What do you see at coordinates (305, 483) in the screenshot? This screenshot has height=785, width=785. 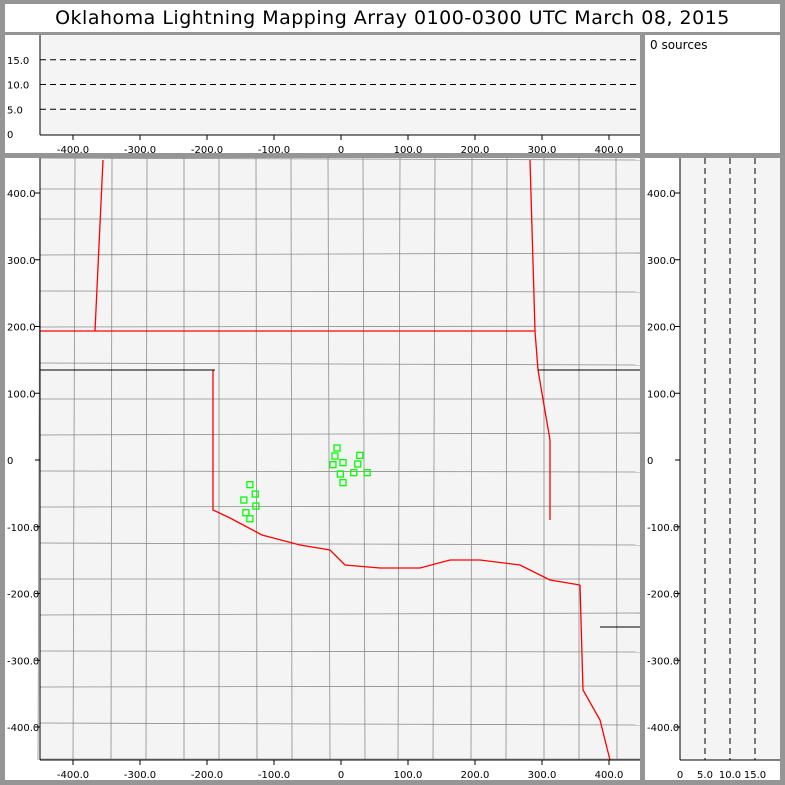 I see `lma-stations` at bounding box center [305, 483].